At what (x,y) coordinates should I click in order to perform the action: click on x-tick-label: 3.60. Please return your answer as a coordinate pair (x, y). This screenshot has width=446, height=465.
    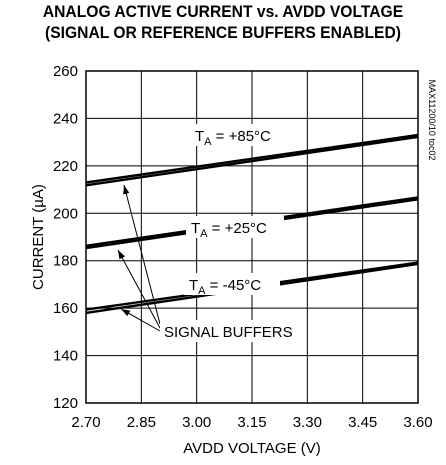
    Looking at the image, I should click on (417, 422).